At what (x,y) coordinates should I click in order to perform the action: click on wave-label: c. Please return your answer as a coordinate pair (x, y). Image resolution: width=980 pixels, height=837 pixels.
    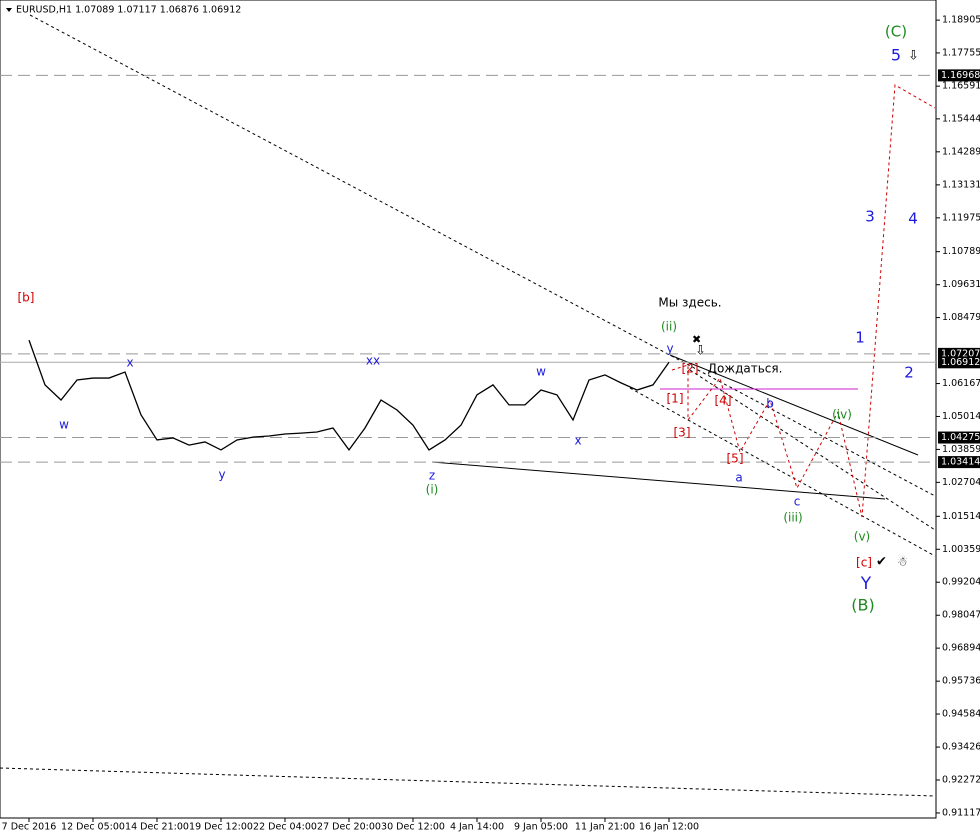
    Looking at the image, I should click on (797, 502).